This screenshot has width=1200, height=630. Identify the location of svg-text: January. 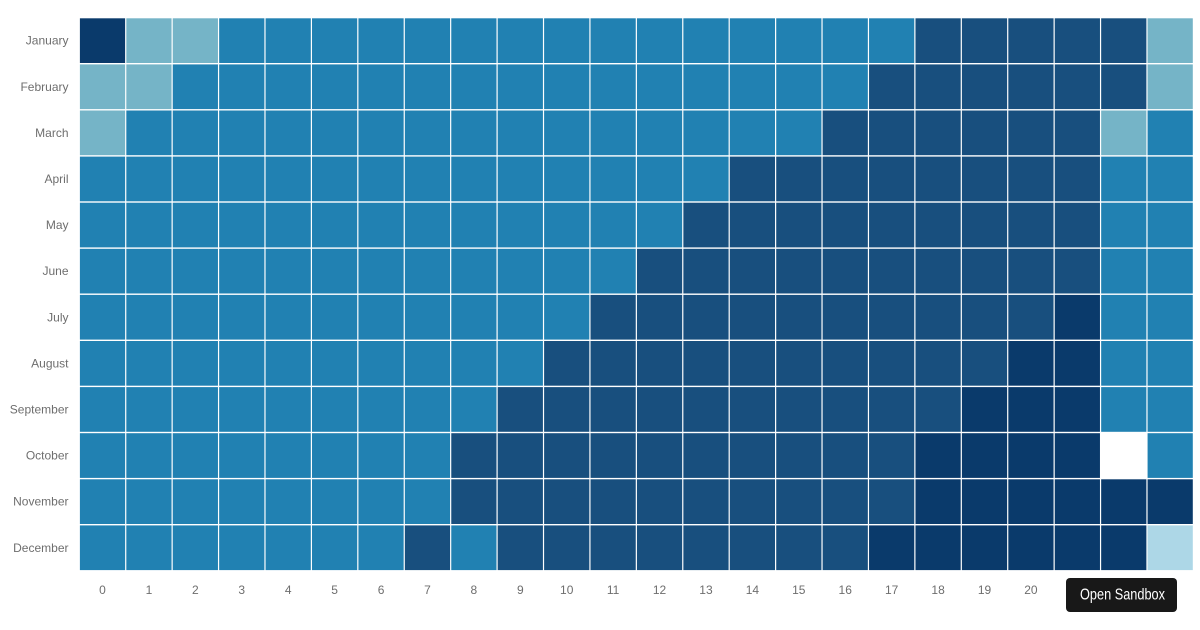
(47, 41).